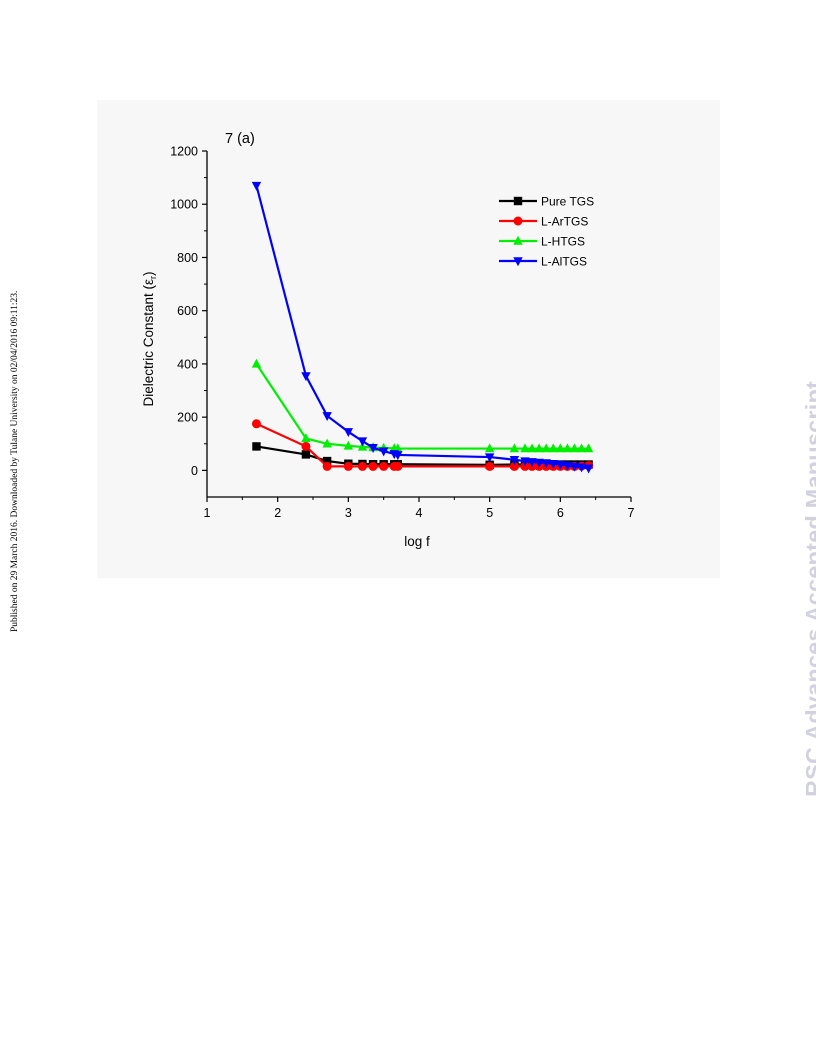 This screenshot has width=816, height=1056. What do you see at coordinates (348, 513) in the screenshot?
I see `x-tick-label: 3` at bounding box center [348, 513].